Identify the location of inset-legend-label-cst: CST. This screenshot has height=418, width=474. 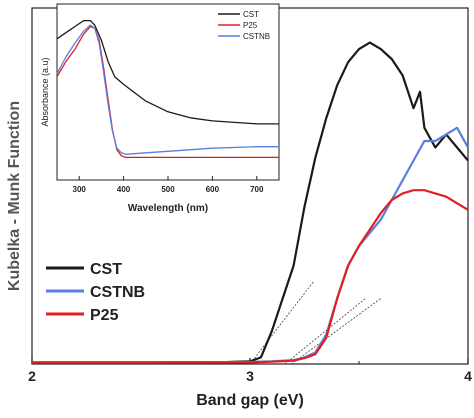
(251, 14).